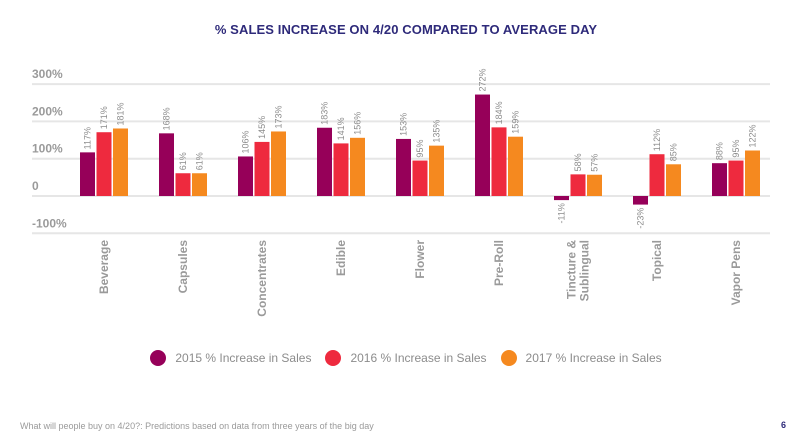 This screenshot has width=812, height=439. What do you see at coordinates (88, 138) in the screenshot?
I see `data-label: 117%` at bounding box center [88, 138].